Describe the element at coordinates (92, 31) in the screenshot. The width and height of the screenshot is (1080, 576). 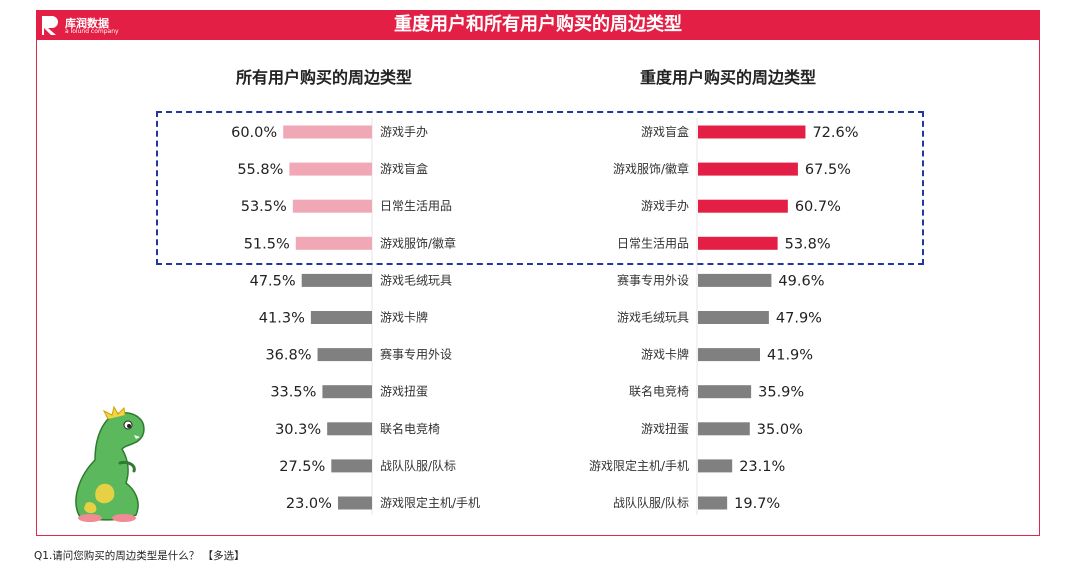
I see `logo-subtext: a lolund company` at that location.